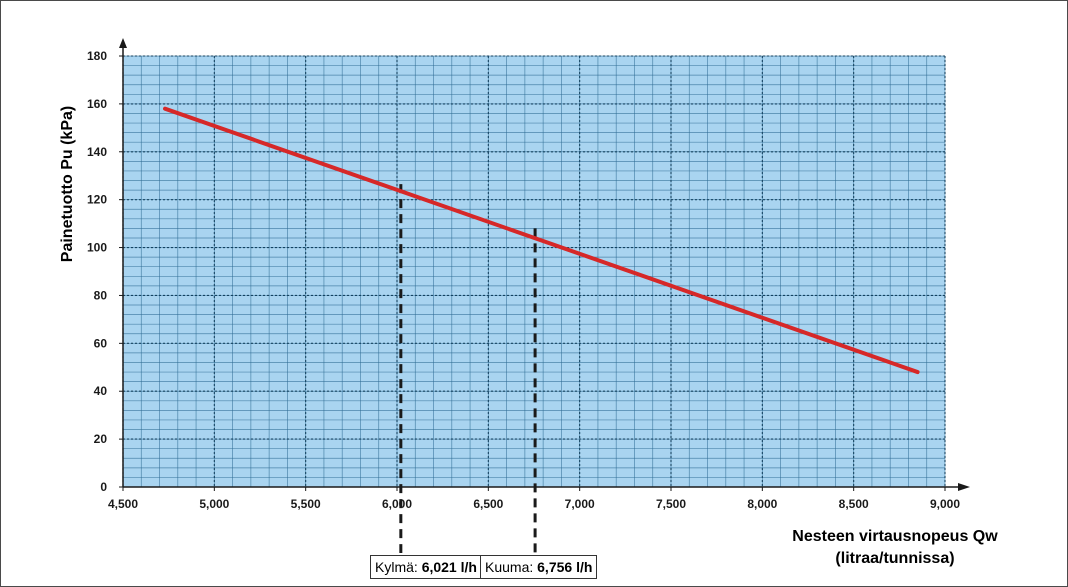 The width and height of the screenshot is (1068, 587). I want to click on hot-flow-value: 6,756 l/h, so click(565, 567).